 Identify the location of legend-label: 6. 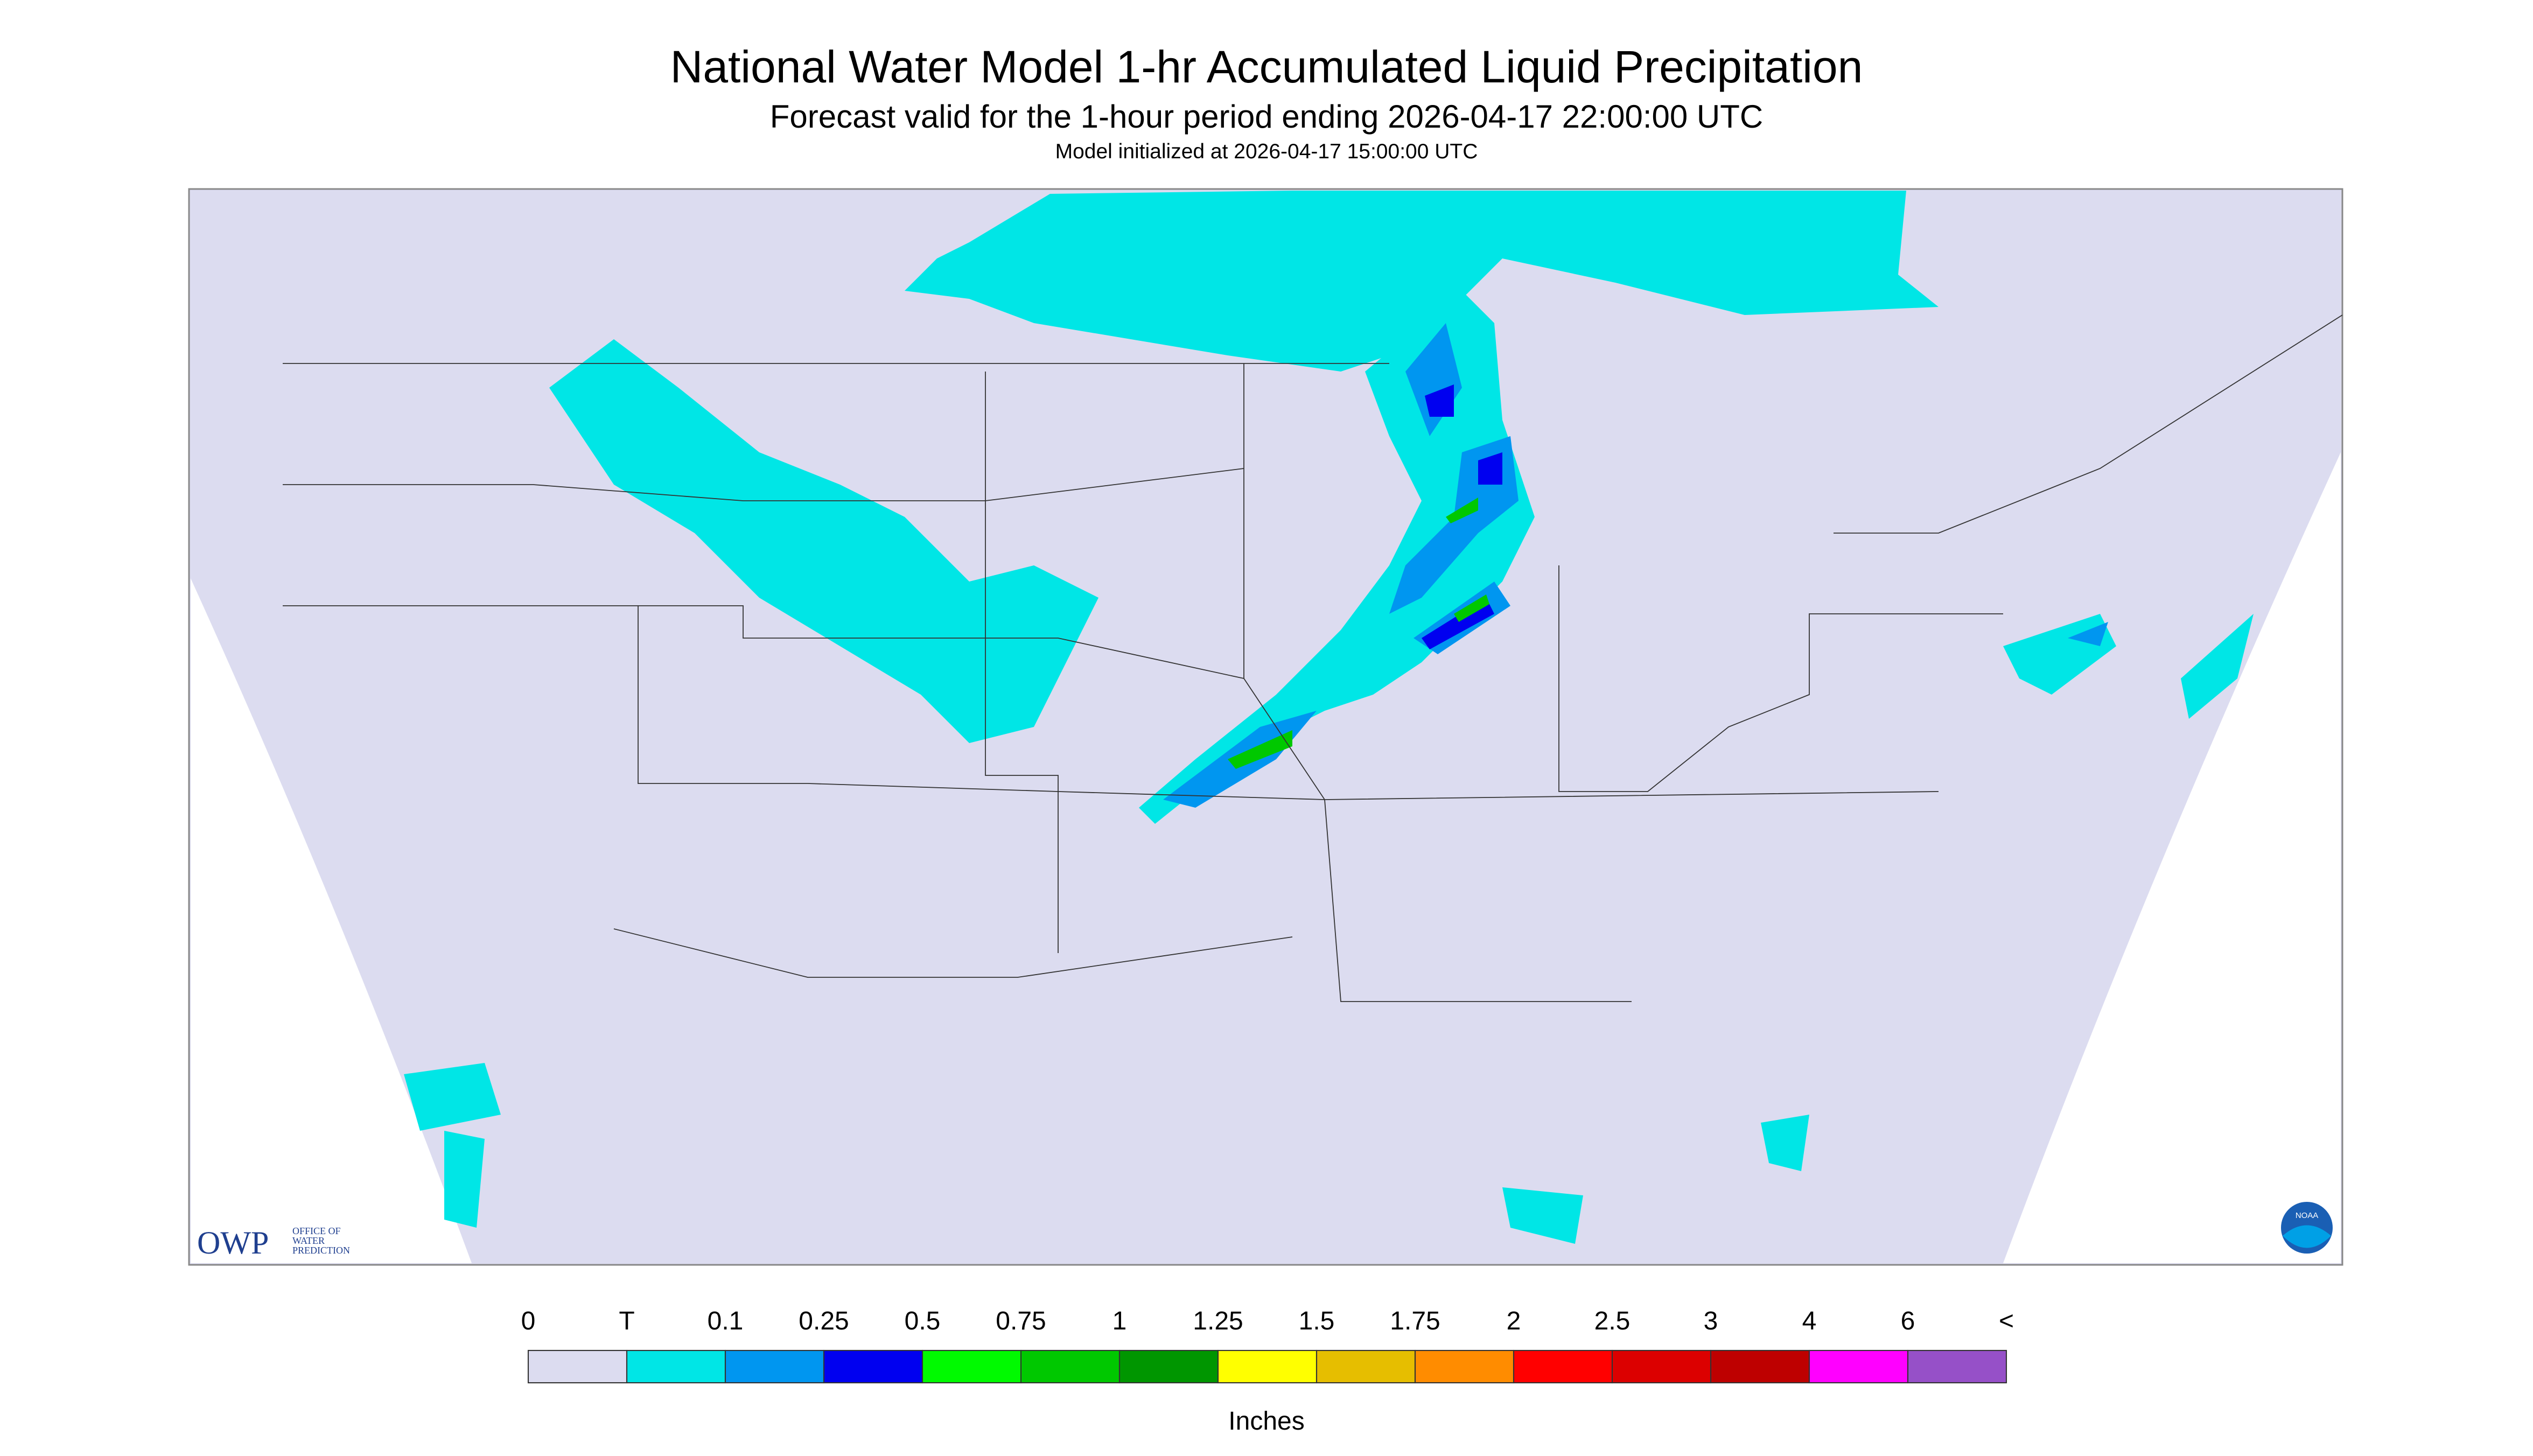
(1908, 1321).